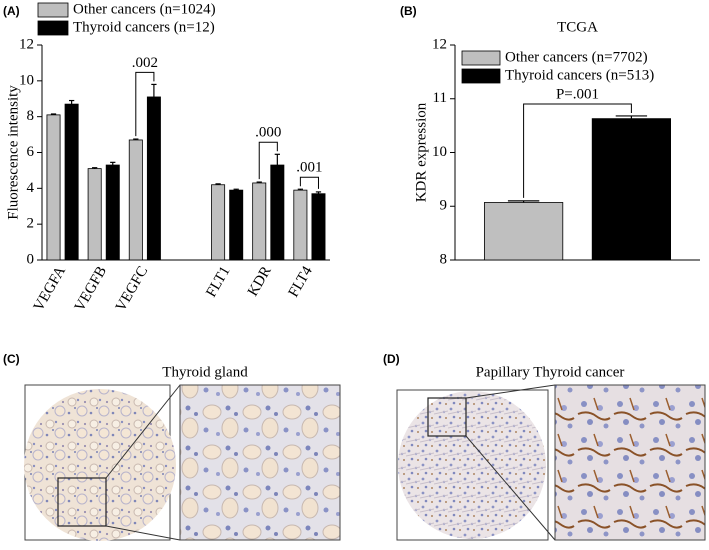 The width and height of the screenshot is (709, 550). What do you see at coordinates (218, 282) in the screenshot?
I see `x-tick-label: FLT1` at bounding box center [218, 282].